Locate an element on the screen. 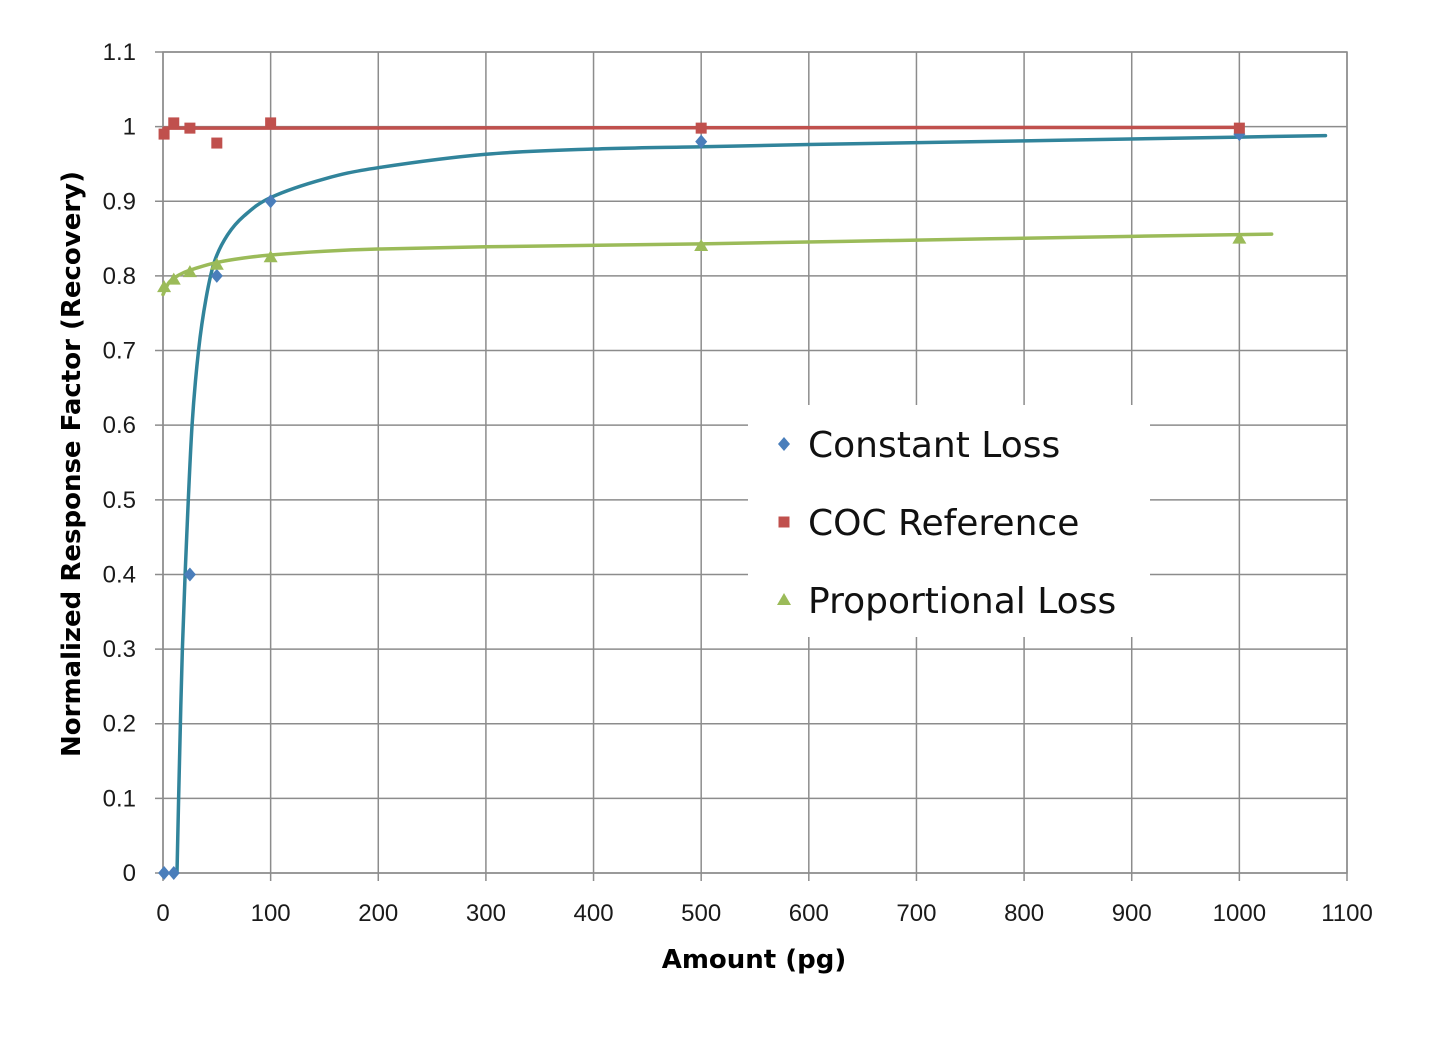 This screenshot has height=1044, width=1445. x-tick-label: 400 is located at coordinates (594, 913).